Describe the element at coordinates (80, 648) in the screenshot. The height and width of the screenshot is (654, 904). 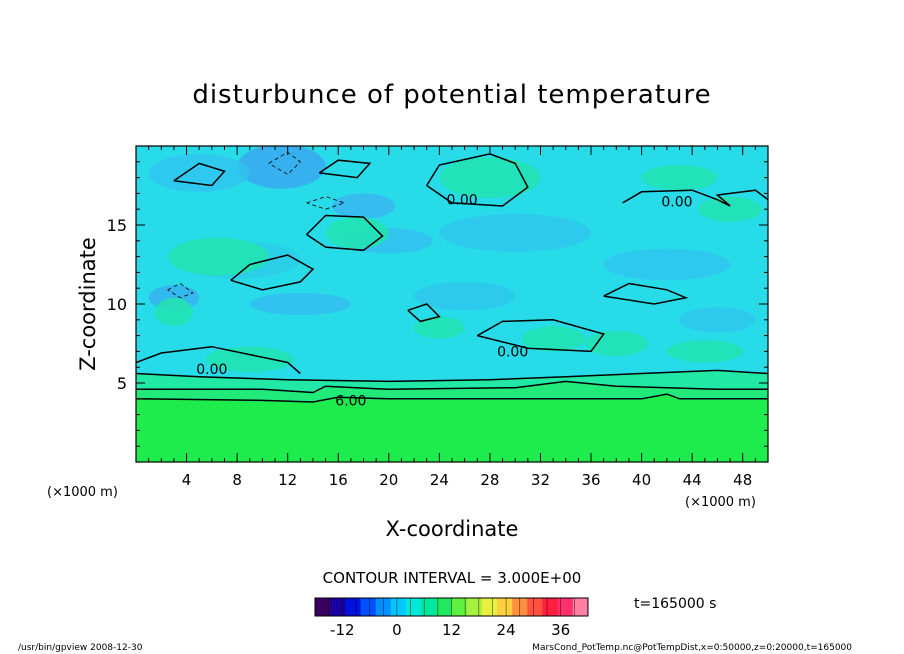
I see `footer-left: /usr/bin/gpview 2008-12-30` at that location.